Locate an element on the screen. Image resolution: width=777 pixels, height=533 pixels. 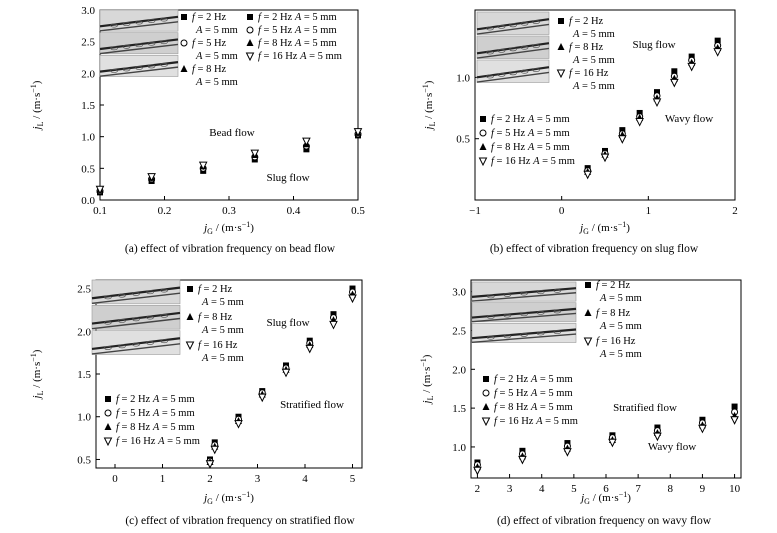
x-tick-label: 8 is located at coordinates (671, 489).